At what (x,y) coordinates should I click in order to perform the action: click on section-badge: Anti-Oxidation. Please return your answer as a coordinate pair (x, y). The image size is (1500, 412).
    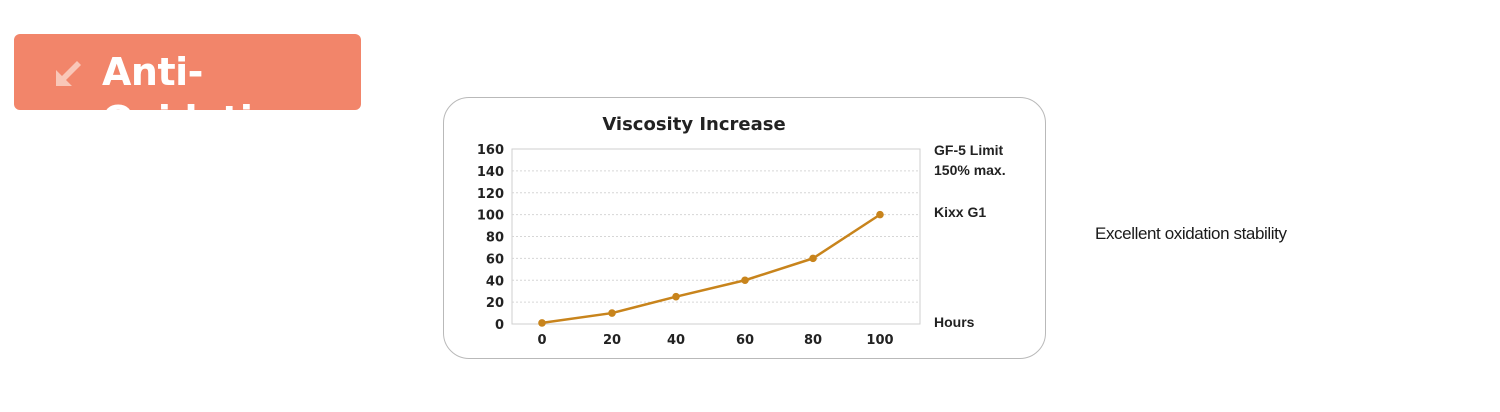
    Looking at the image, I should click on (187, 88).